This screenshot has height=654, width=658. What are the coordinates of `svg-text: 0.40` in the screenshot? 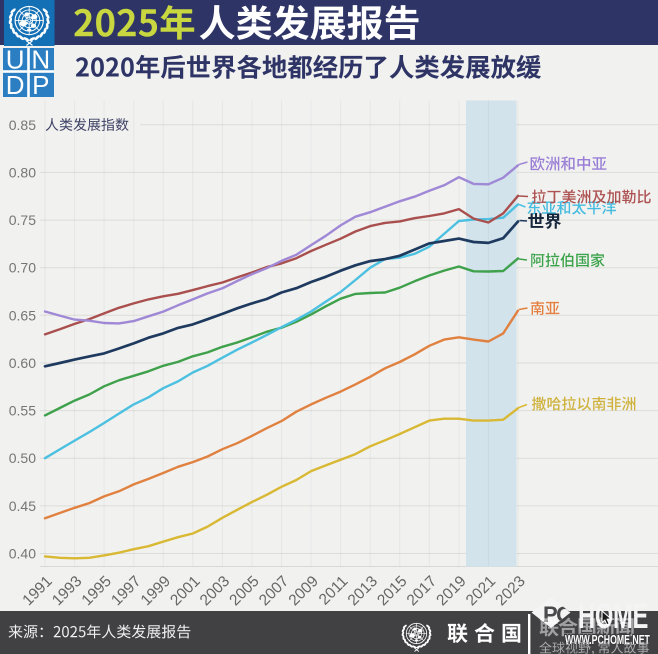 It's located at (22, 554).